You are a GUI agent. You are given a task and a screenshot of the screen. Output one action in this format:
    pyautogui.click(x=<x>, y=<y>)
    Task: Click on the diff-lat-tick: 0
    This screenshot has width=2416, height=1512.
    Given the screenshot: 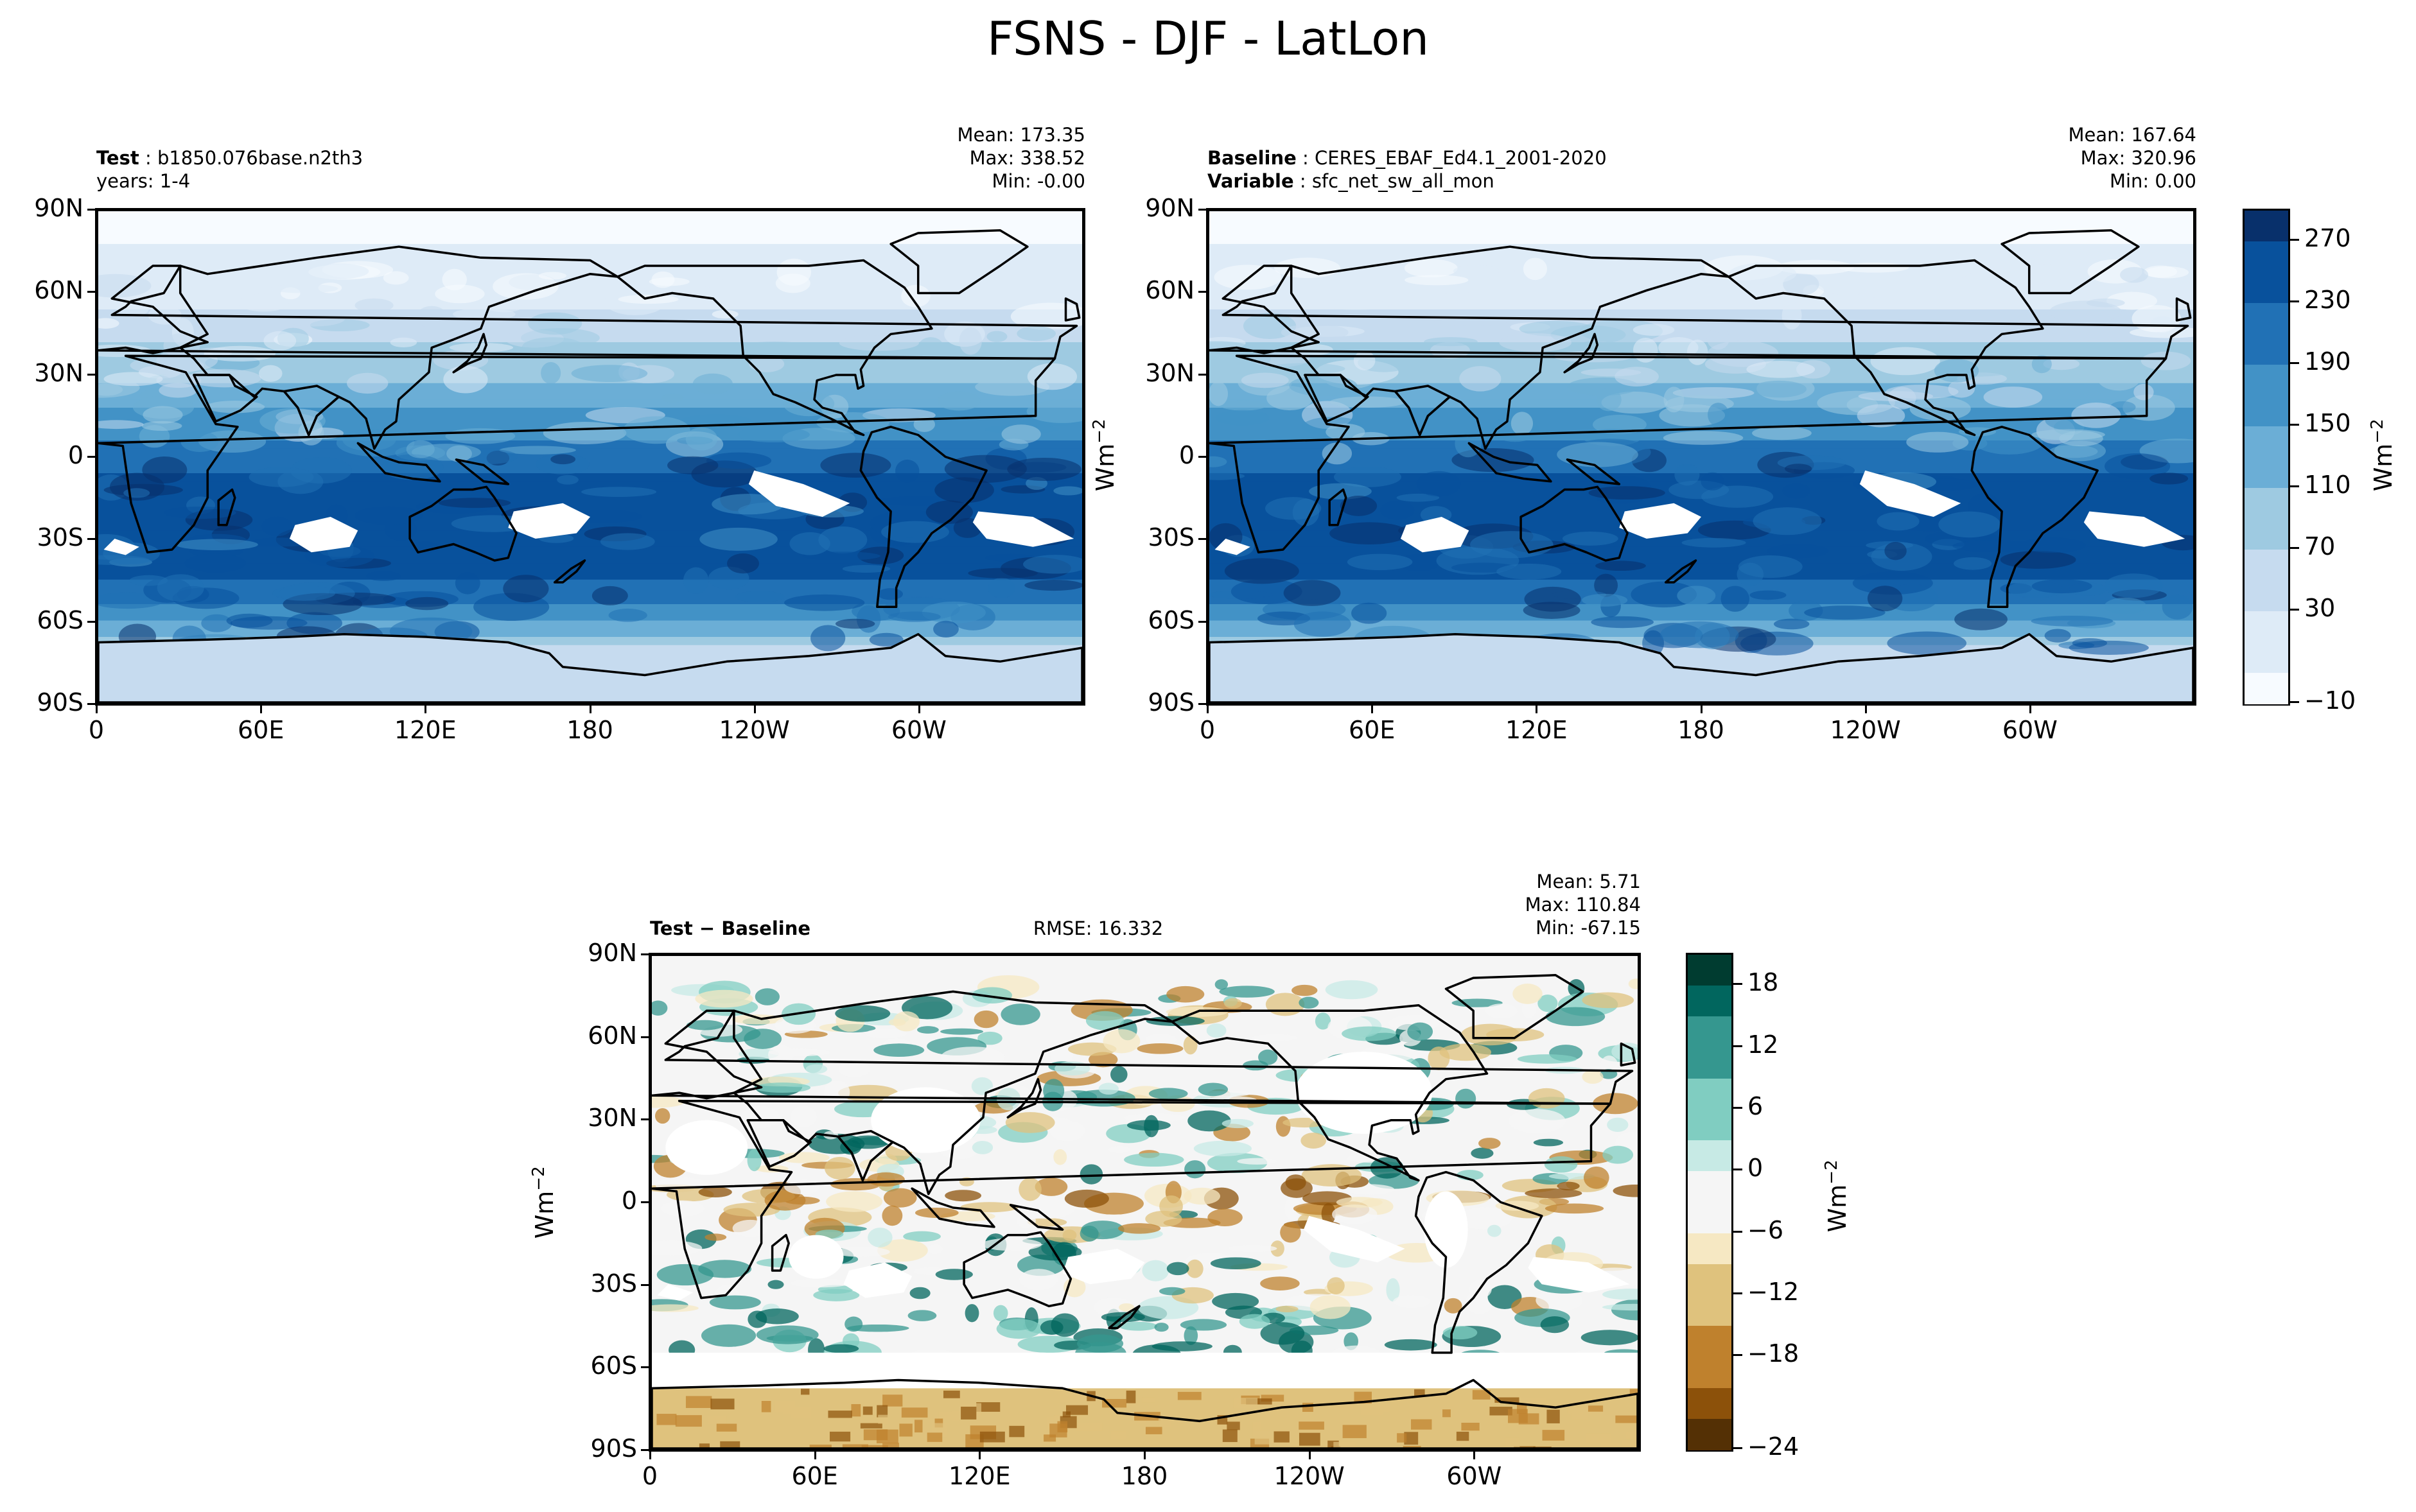 What is the action you would take?
    pyautogui.click(x=629, y=1200)
    